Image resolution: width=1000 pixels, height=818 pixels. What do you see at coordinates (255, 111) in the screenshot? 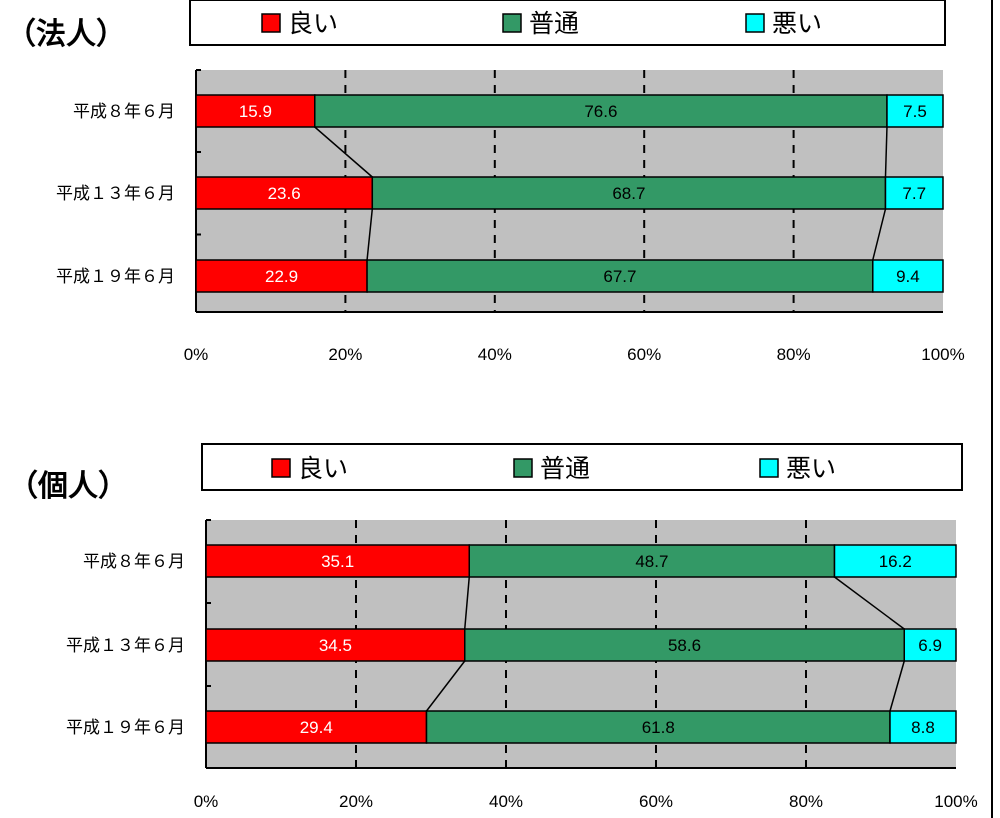
I see `data-label: 15.9` at bounding box center [255, 111].